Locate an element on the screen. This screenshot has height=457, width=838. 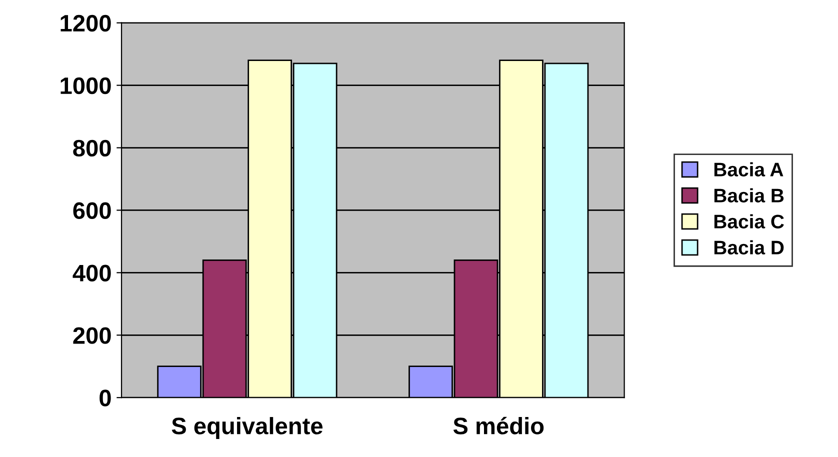
y-tick-label: 1000 is located at coordinates (85, 85).